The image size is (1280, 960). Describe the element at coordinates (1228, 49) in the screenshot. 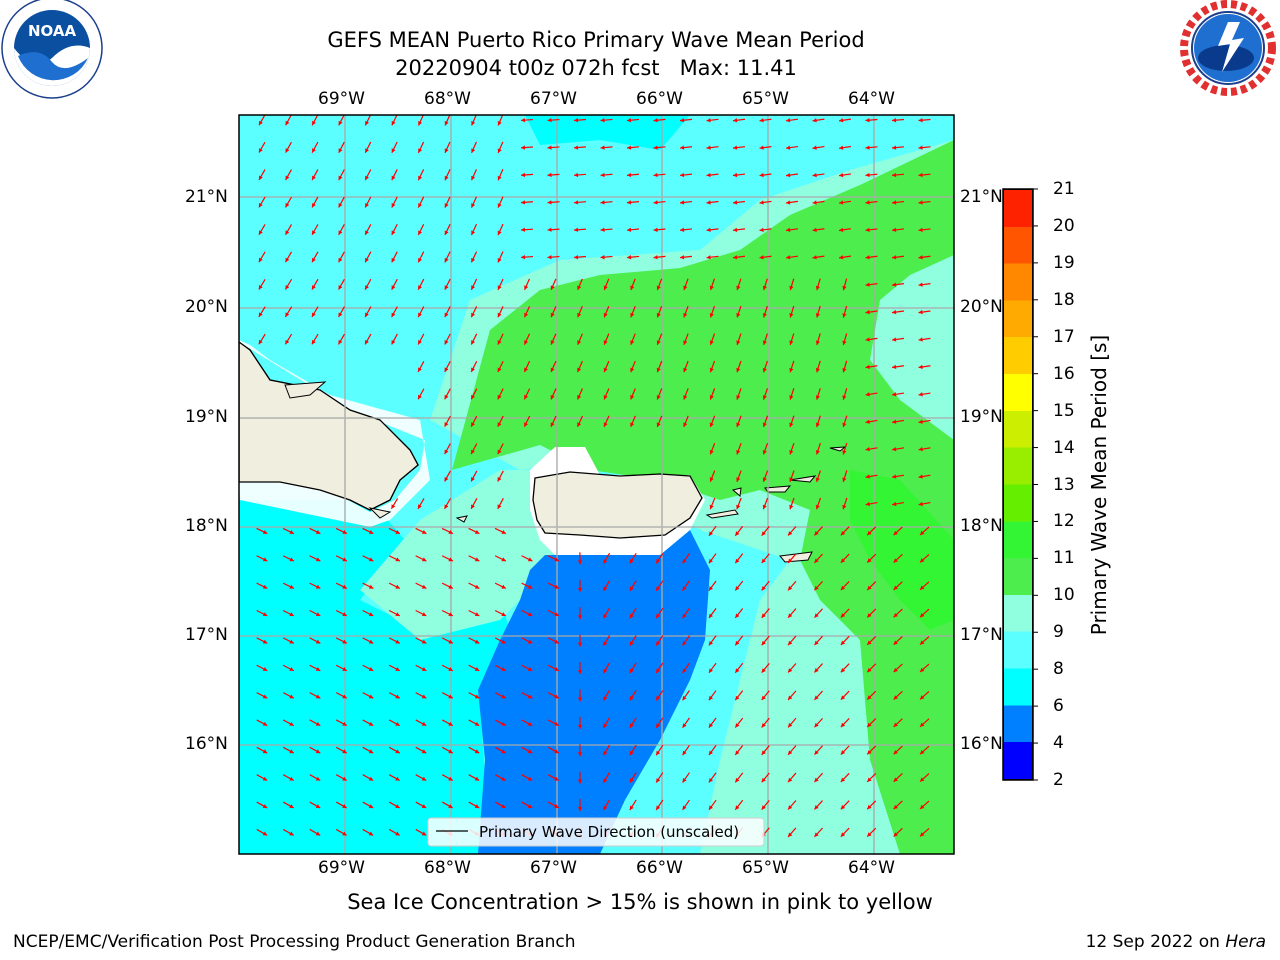

I see `nws-logo` at that location.